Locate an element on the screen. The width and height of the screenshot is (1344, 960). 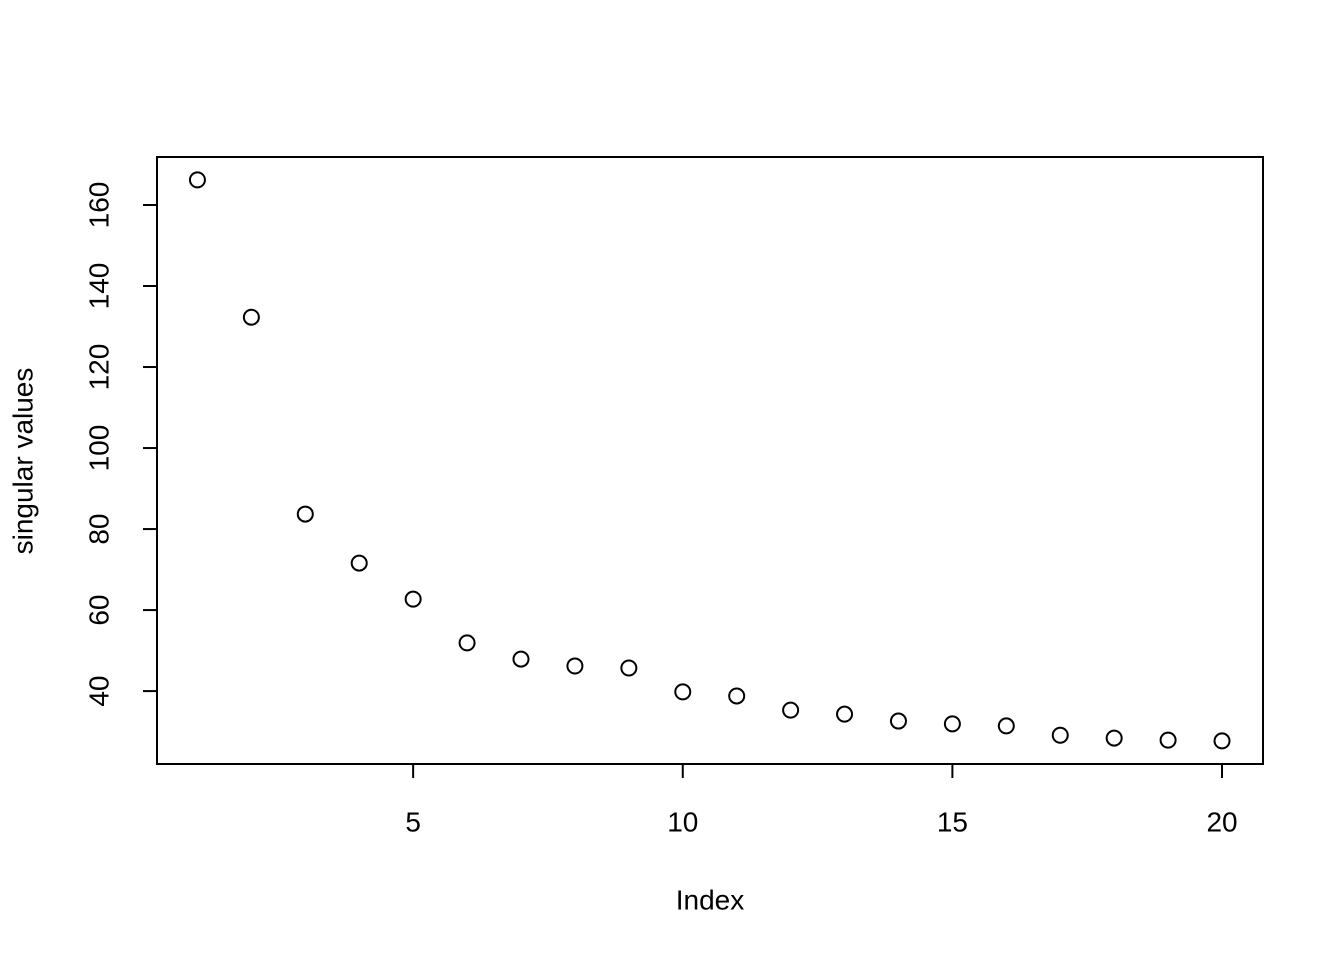
x-tick-label: 15 is located at coordinates (952, 821).